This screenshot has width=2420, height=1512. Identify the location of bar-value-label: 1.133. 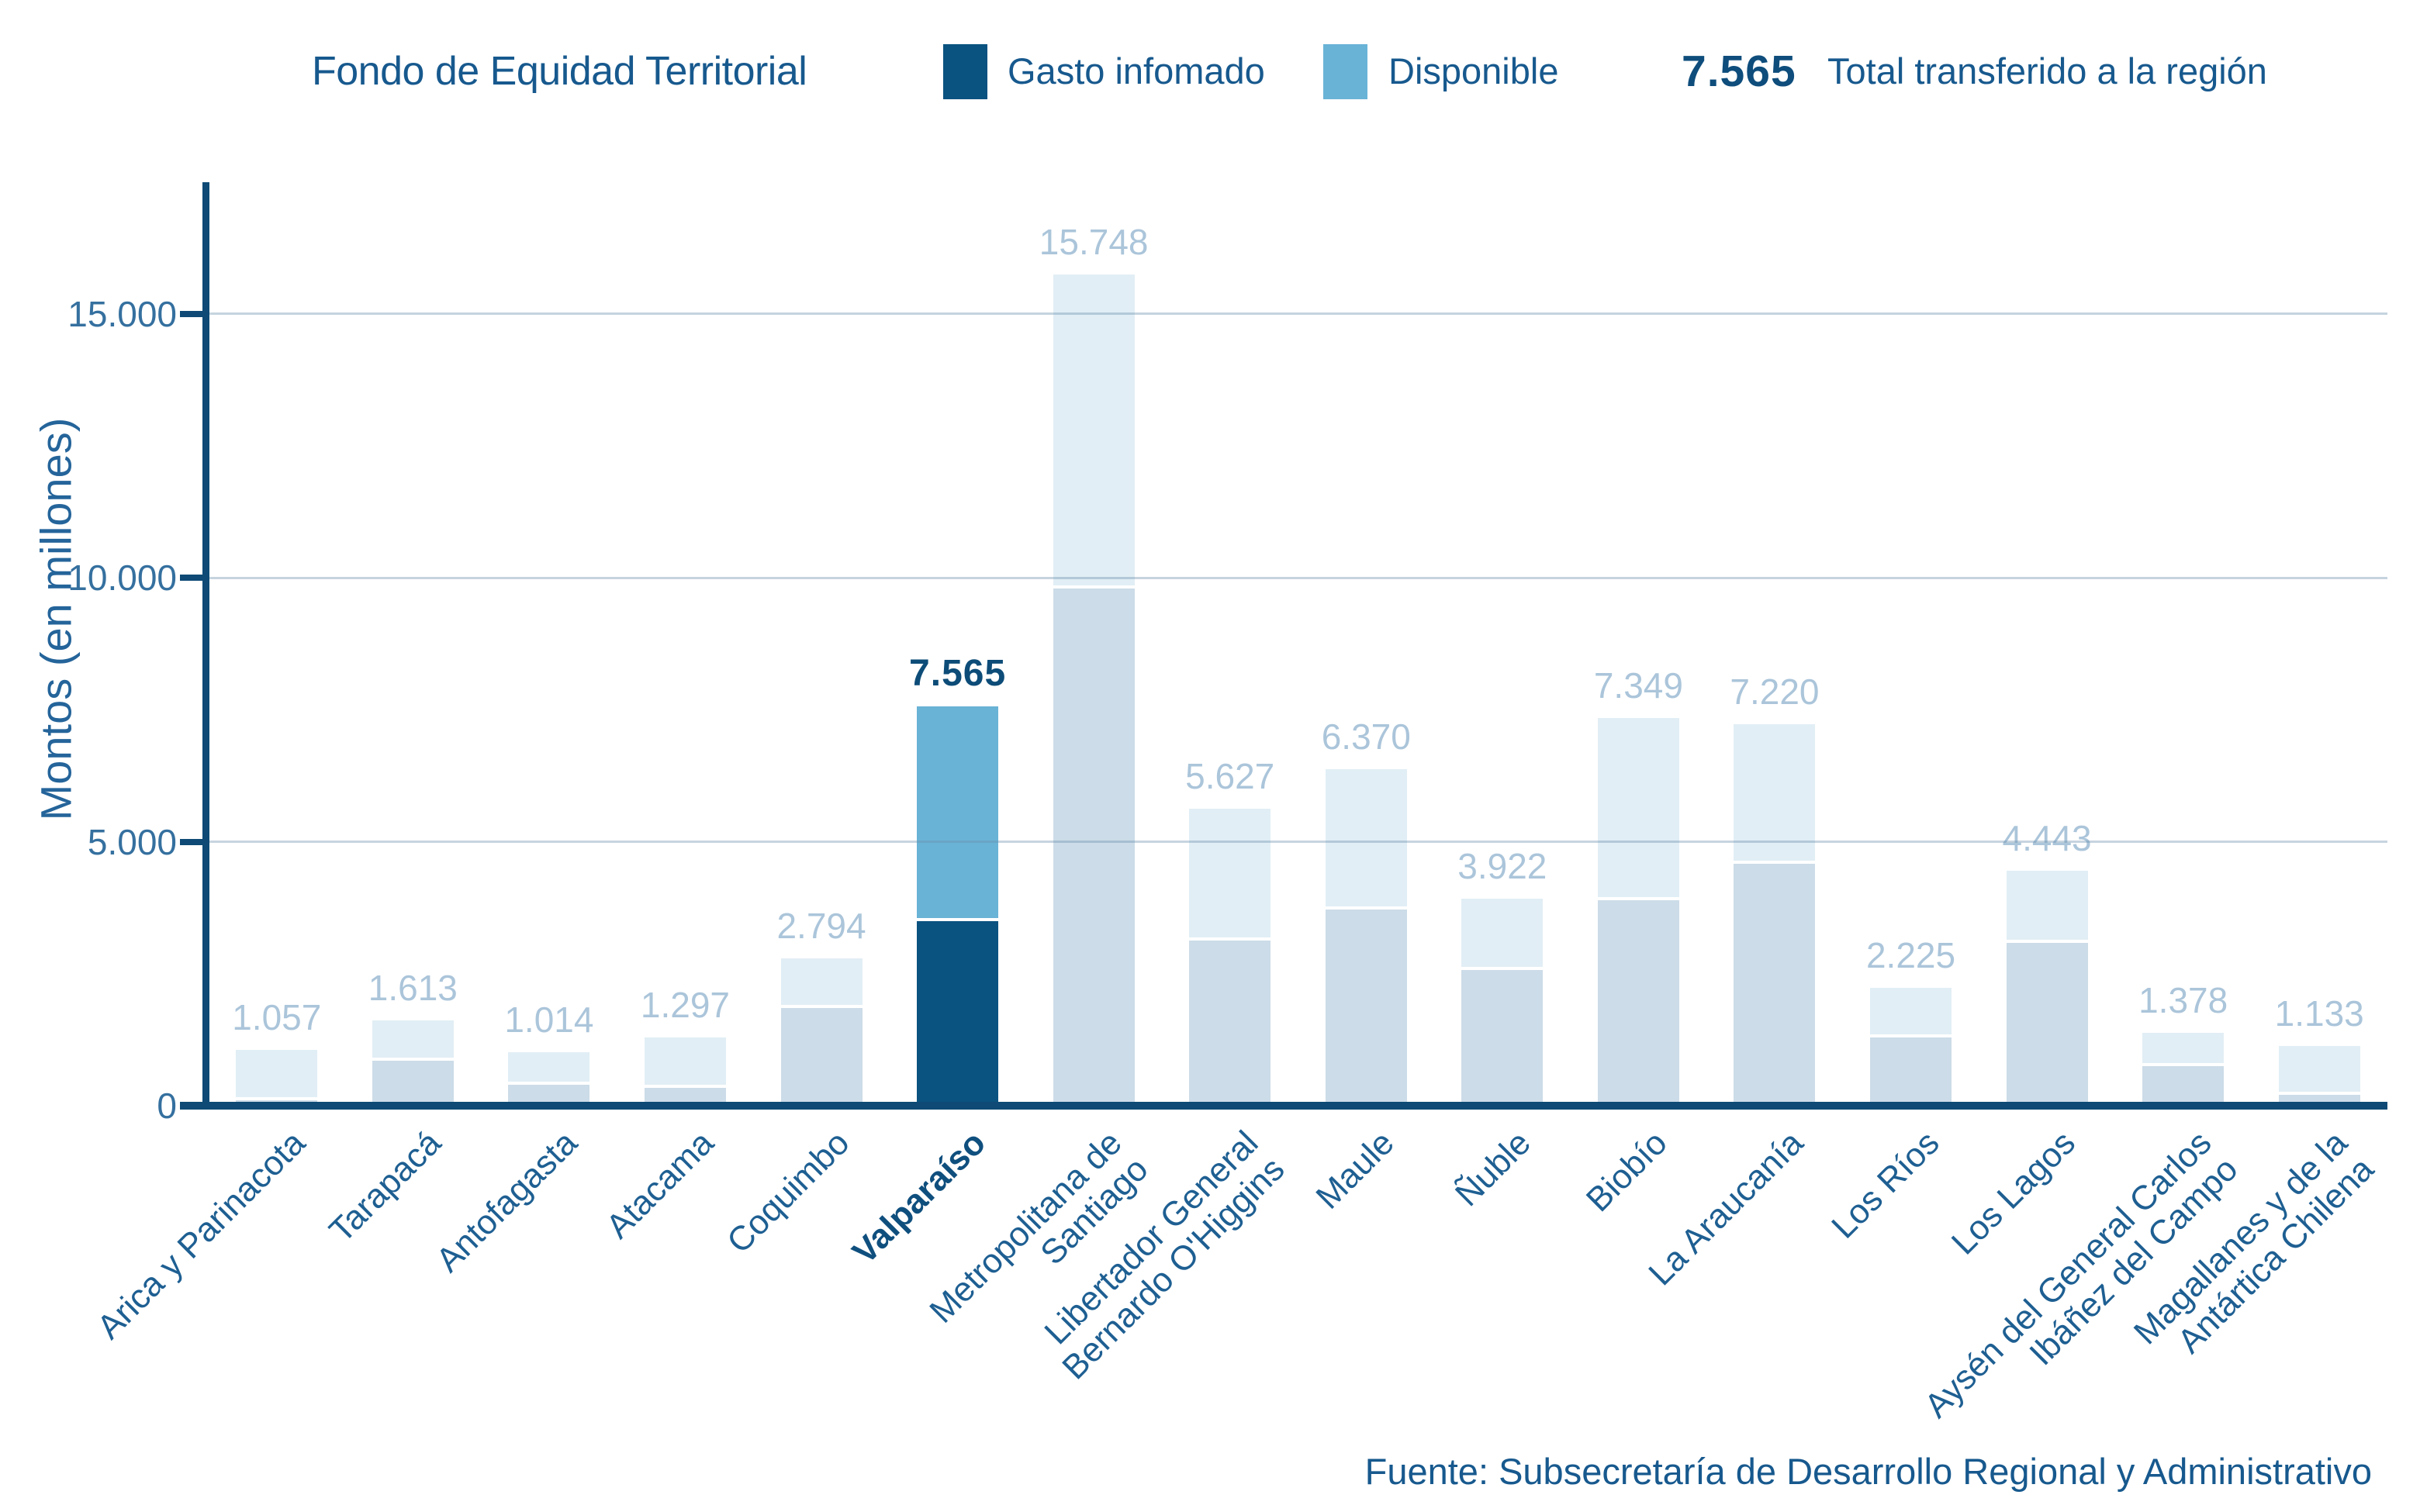
(2319, 1013).